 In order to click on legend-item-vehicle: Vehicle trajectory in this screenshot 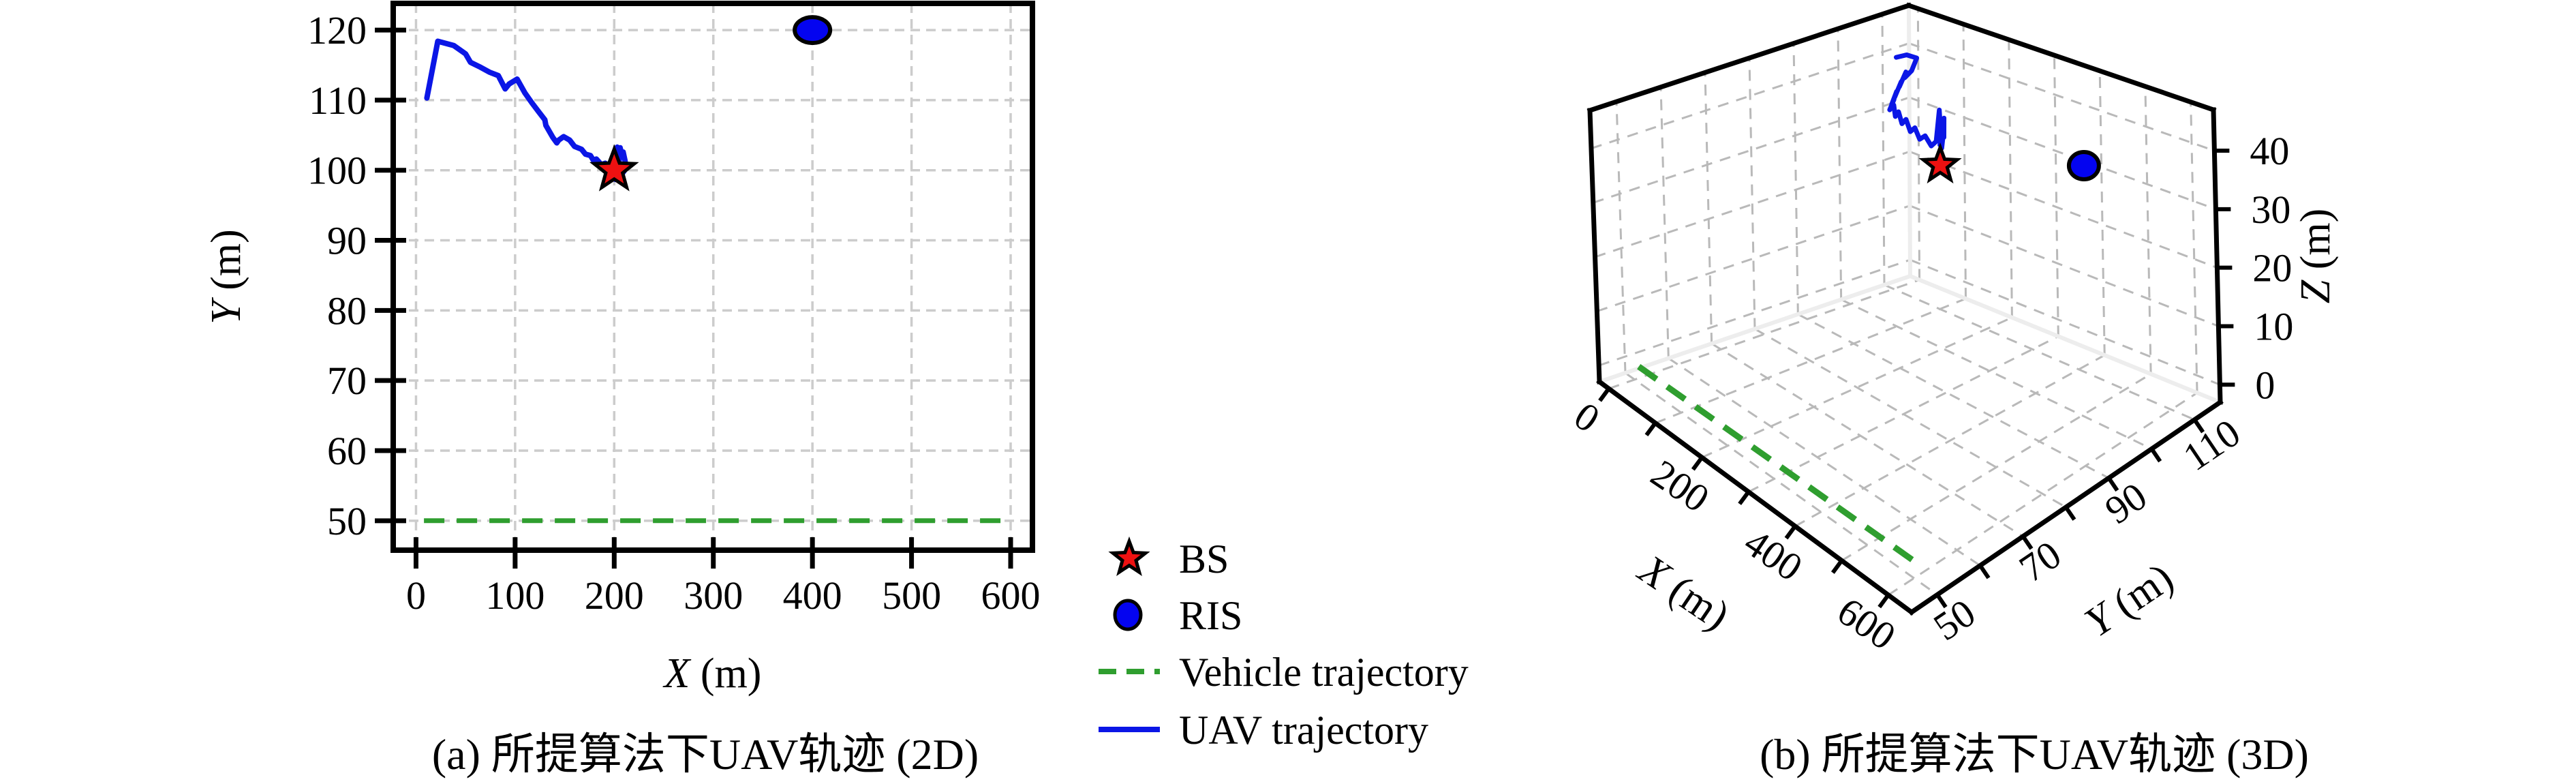, I will do `click(1284, 672)`.